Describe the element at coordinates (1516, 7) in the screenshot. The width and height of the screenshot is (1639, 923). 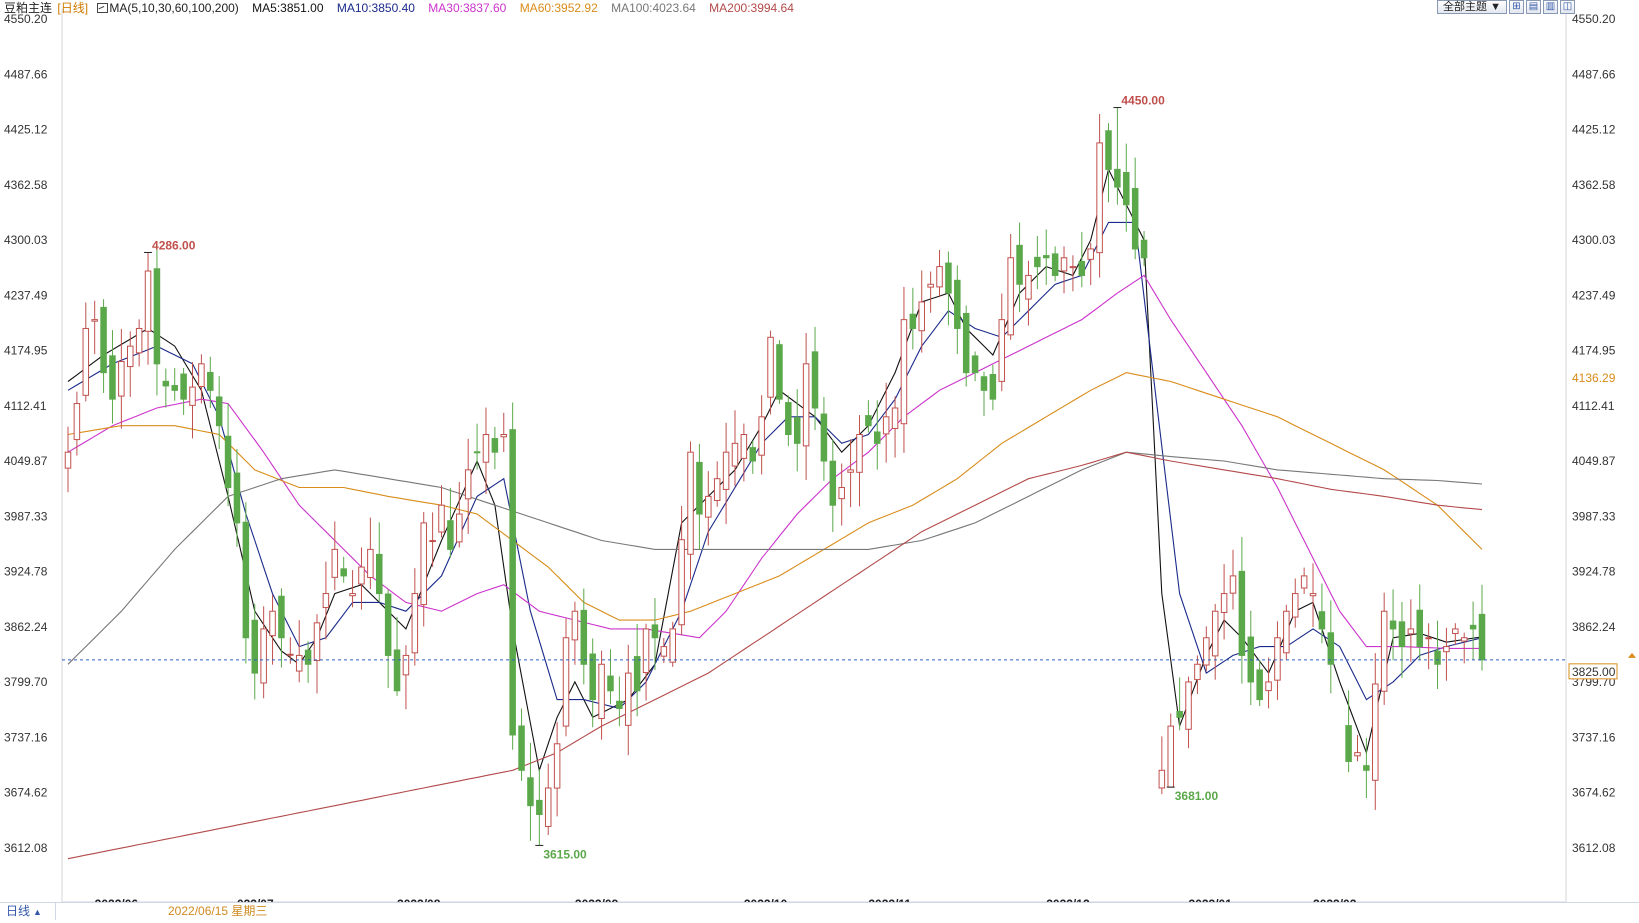
I see `grid-icon: ⊞` at that location.